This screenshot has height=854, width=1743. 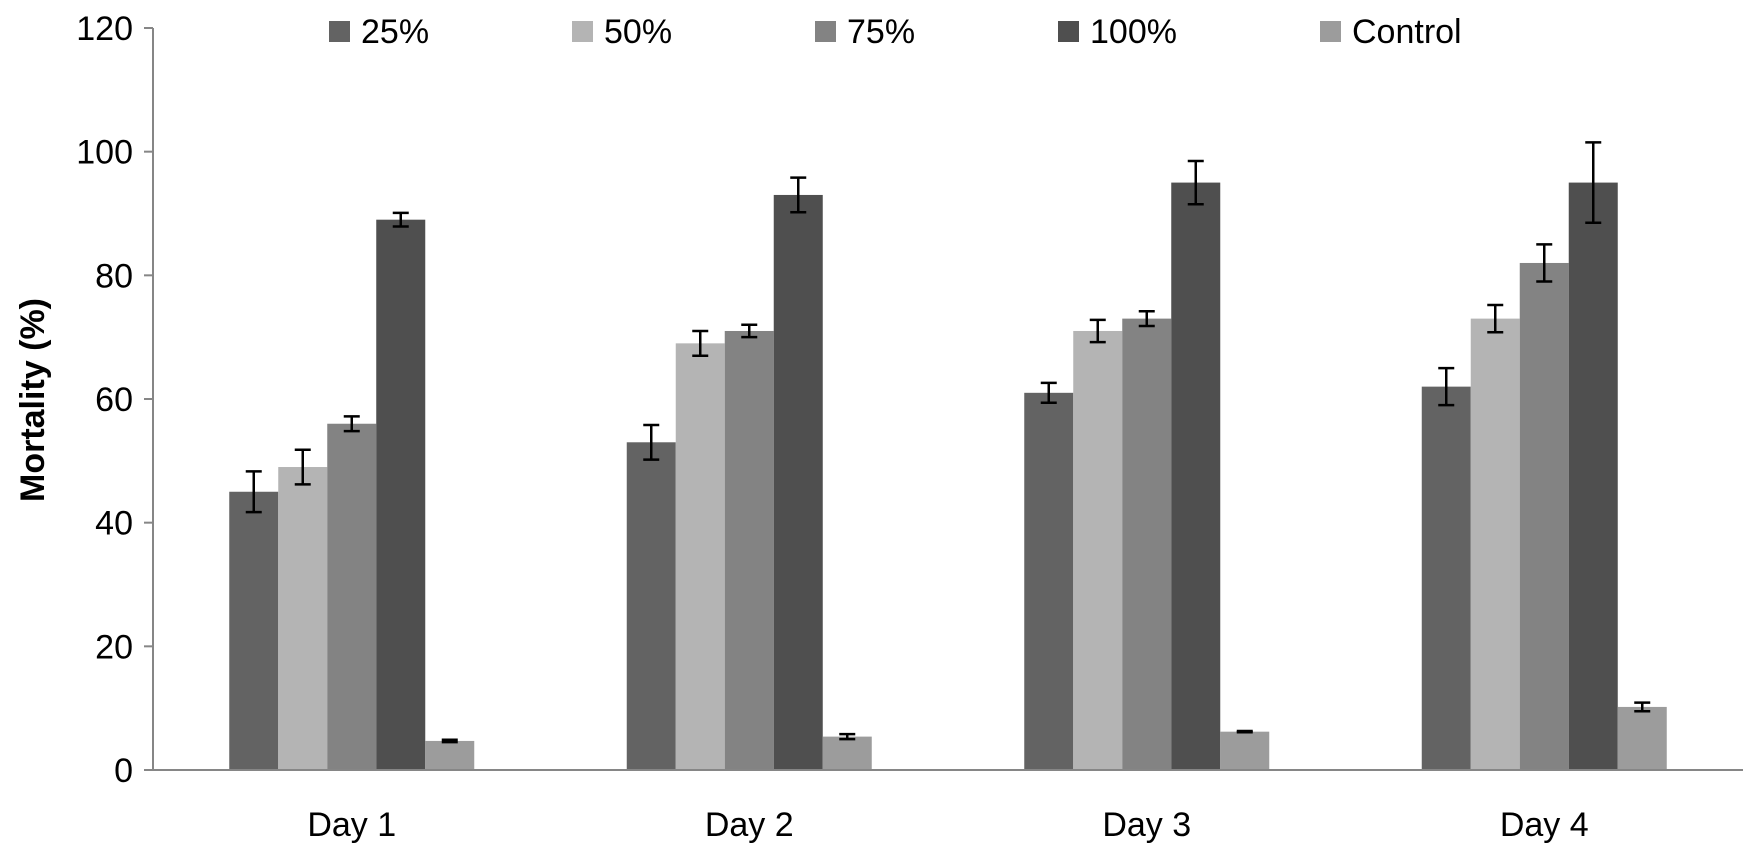 I want to click on legend-label: 25%, so click(x=395, y=32).